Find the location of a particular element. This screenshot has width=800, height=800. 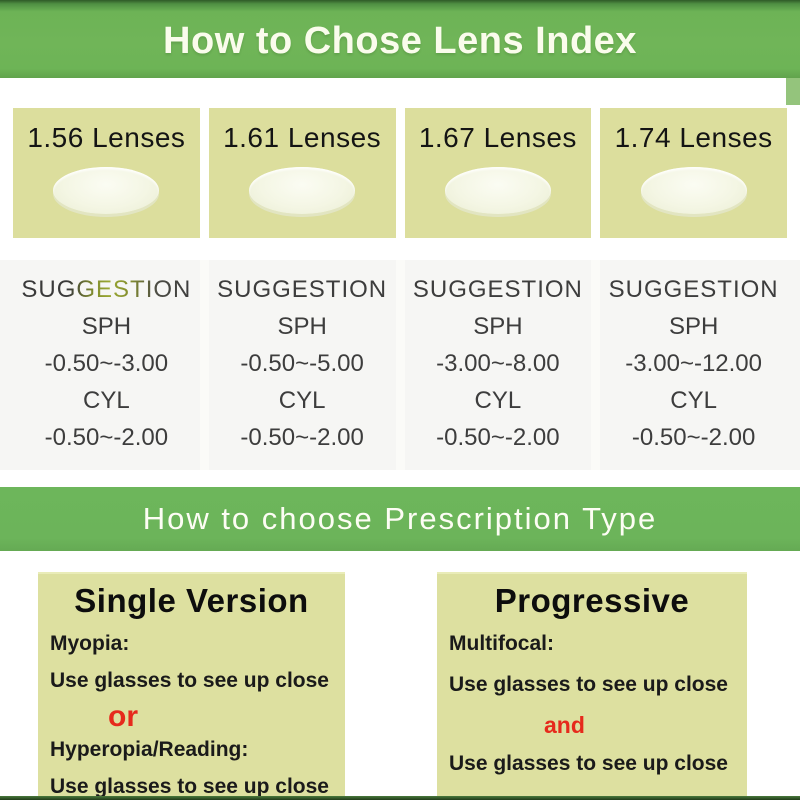

connector-and: and is located at coordinates (564, 725).